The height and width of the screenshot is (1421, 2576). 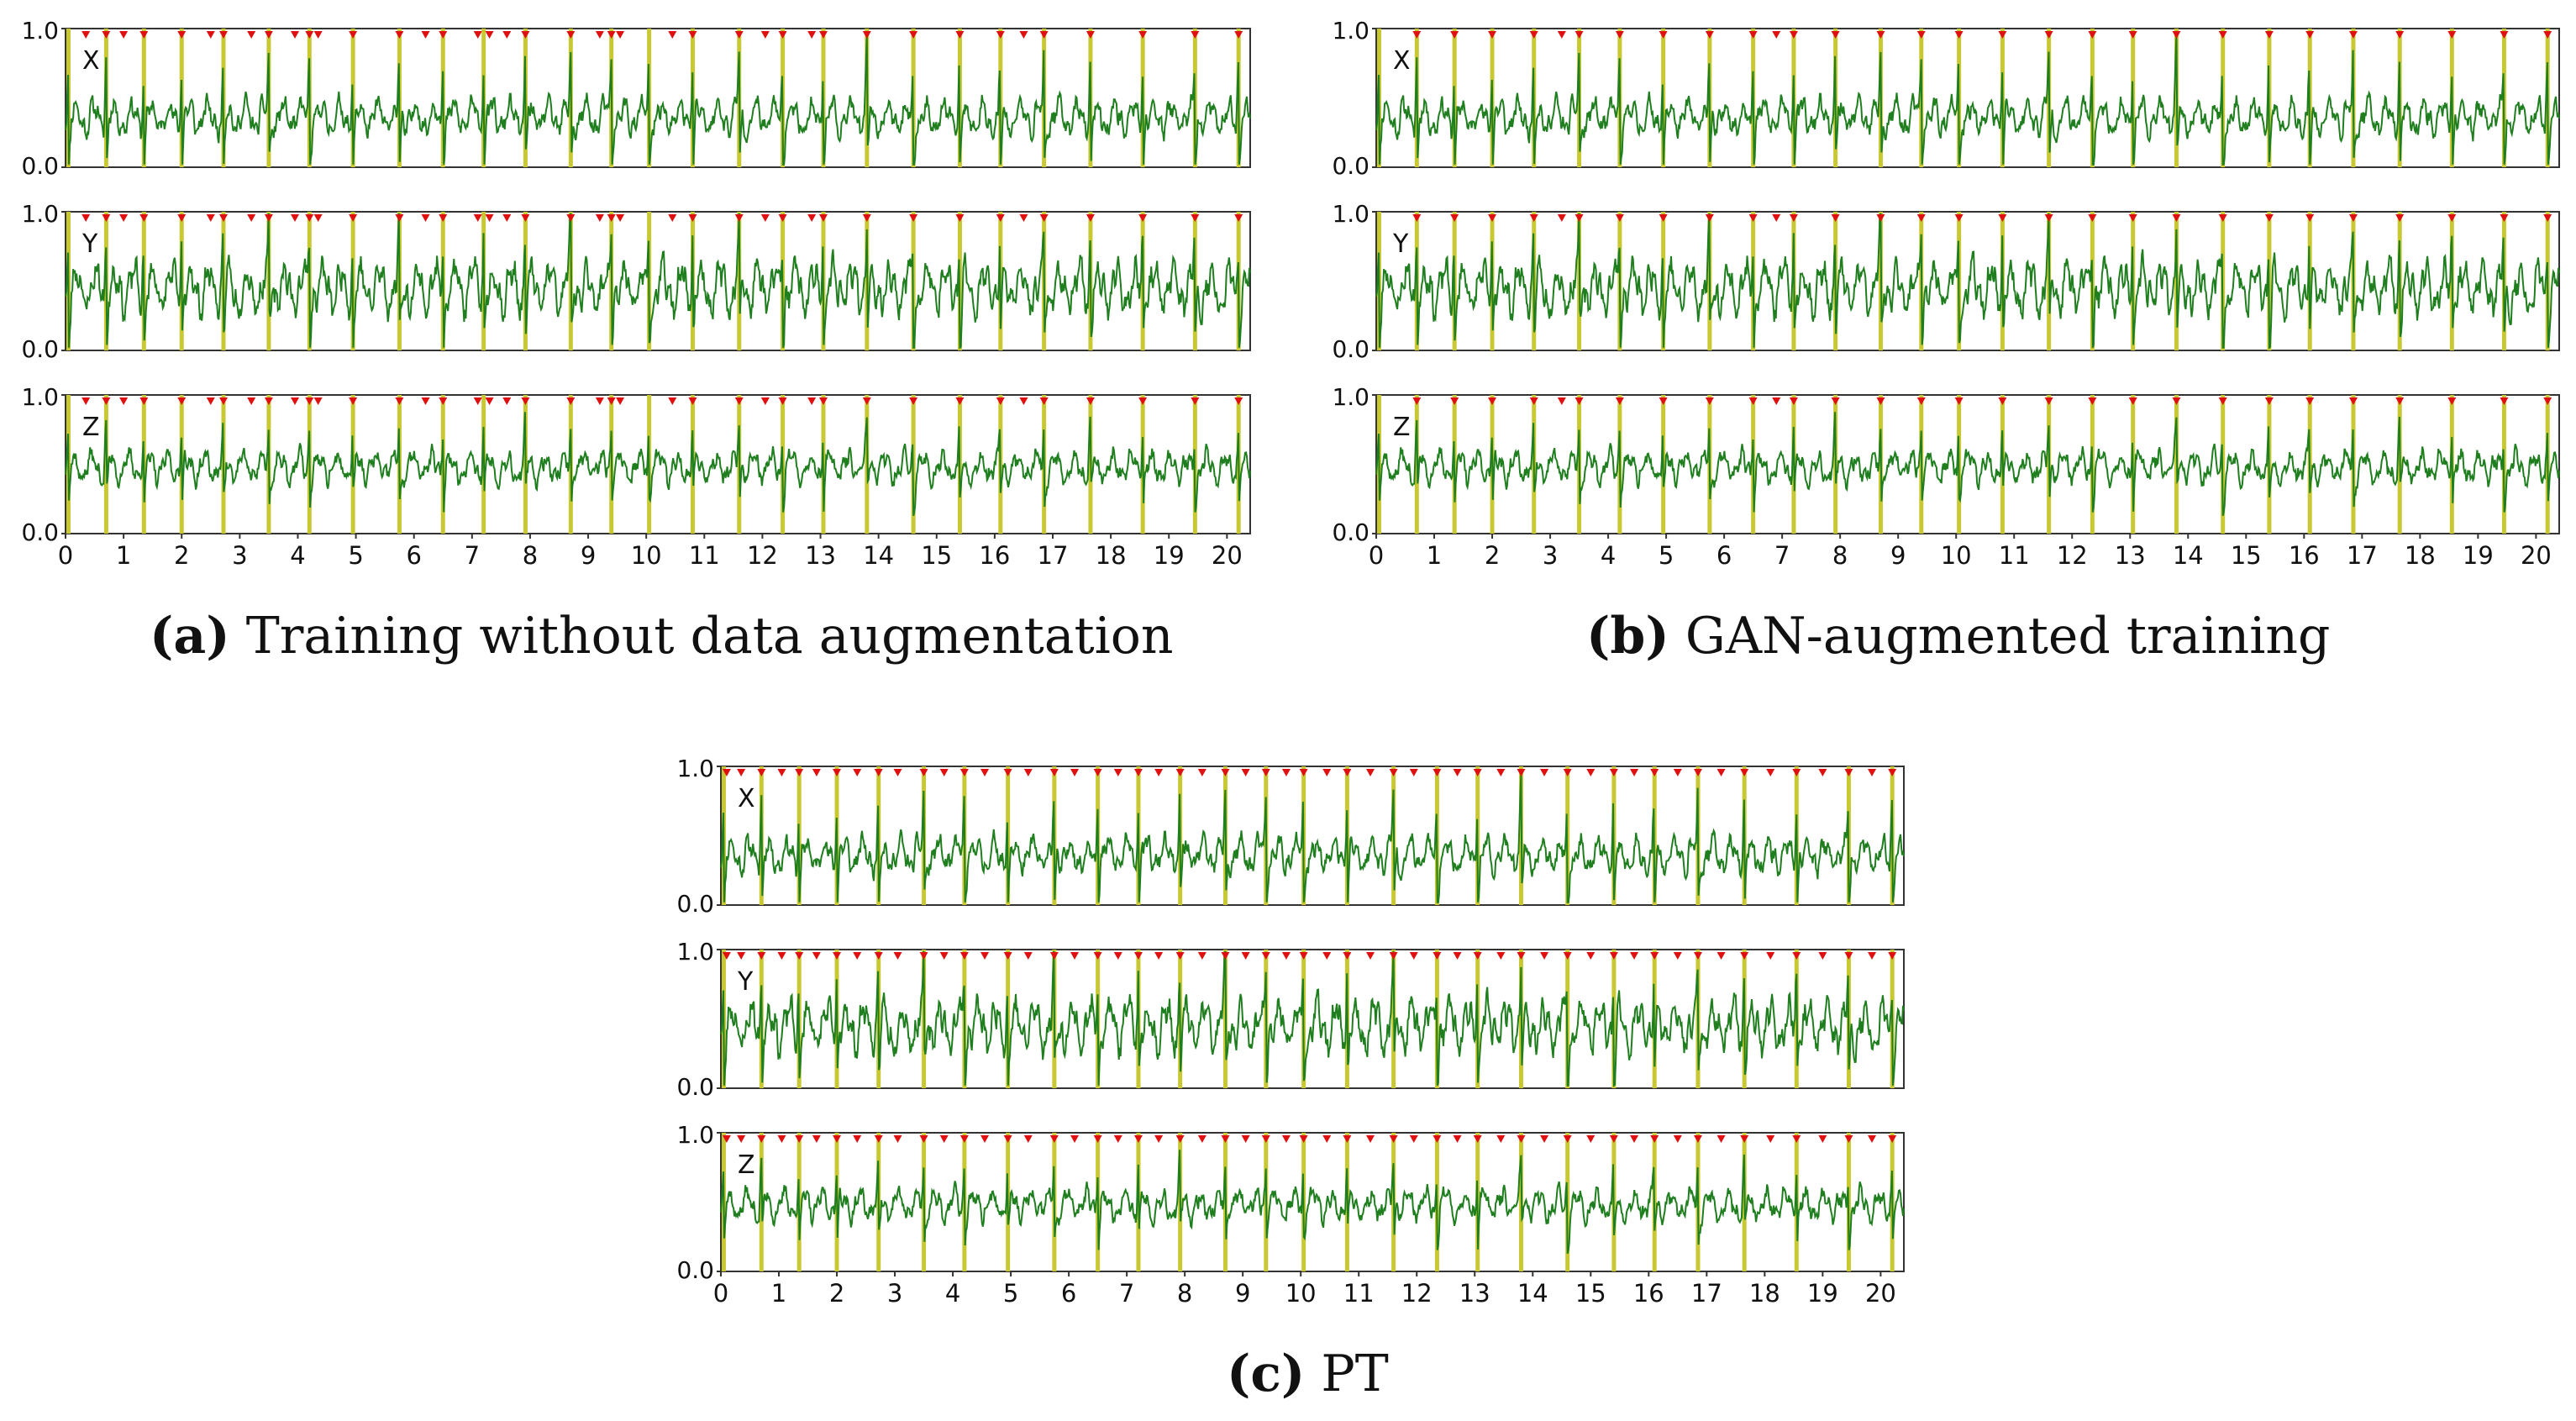 What do you see at coordinates (2072, 555) in the screenshot?
I see `x-tick-label: 12` at bounding box center [2072, 555].